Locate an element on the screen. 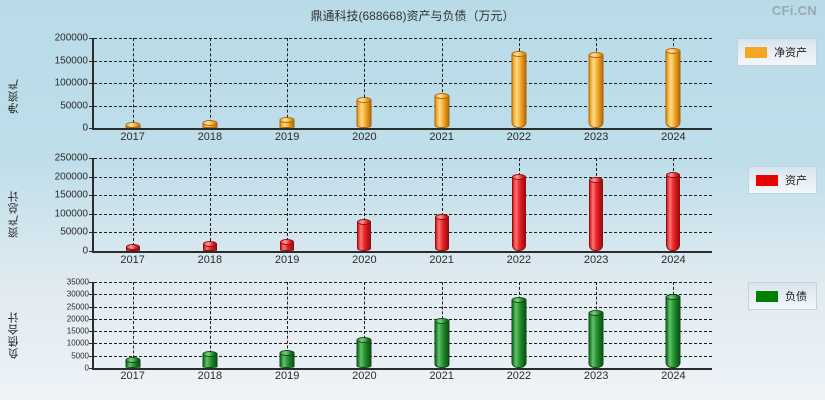 This screenshot has height=400, width=825. x-tick-label: 2023 is located at coordinates (596, 137).